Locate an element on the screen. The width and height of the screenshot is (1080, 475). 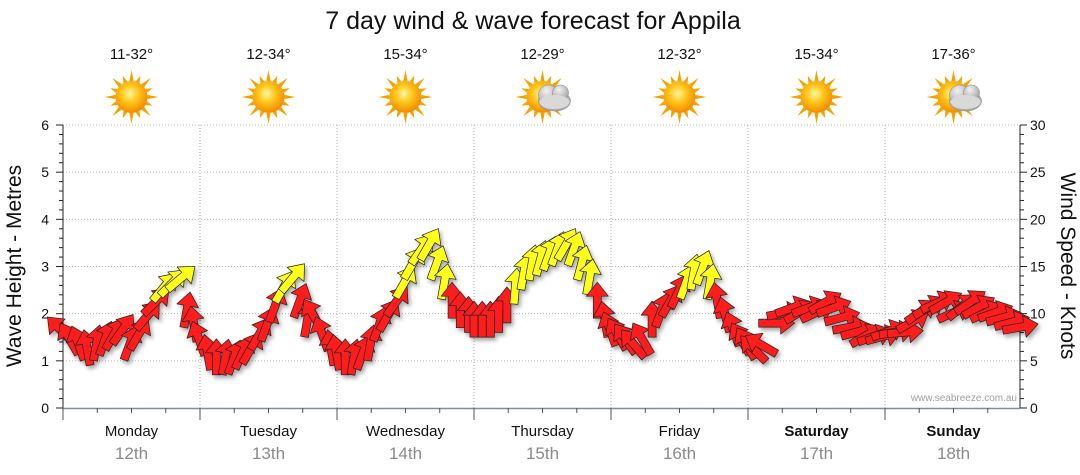
left-y-ticks: 0 1 2 3 4 5 6 is located at coordinates (52, 266).